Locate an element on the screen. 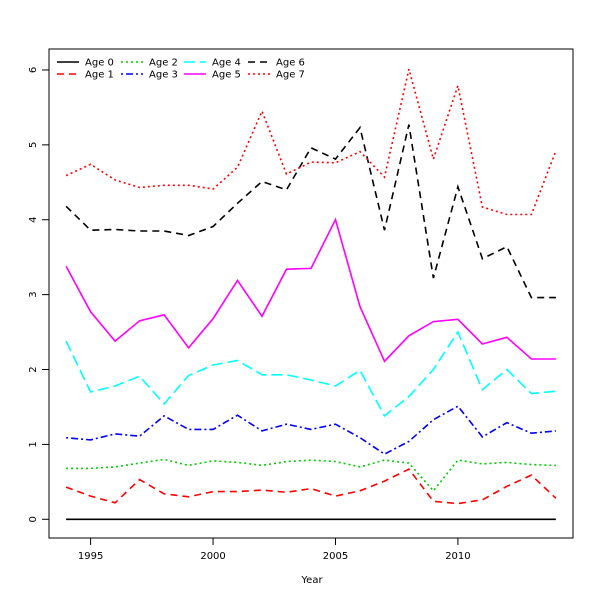  legend-label-age-7: Age 7 is located at coordinates (290, 75).